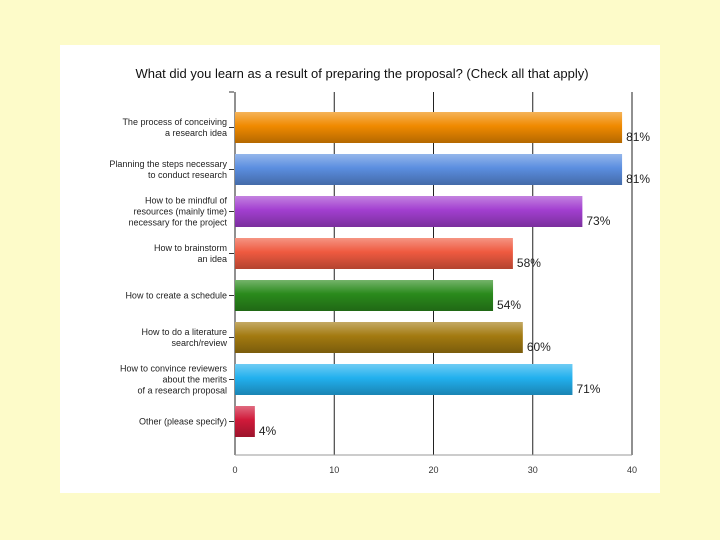 The image size is (720, 540). Describe the element at coordinates (598, 221) in the screenshot. I see `data-label: 73%` at that location.